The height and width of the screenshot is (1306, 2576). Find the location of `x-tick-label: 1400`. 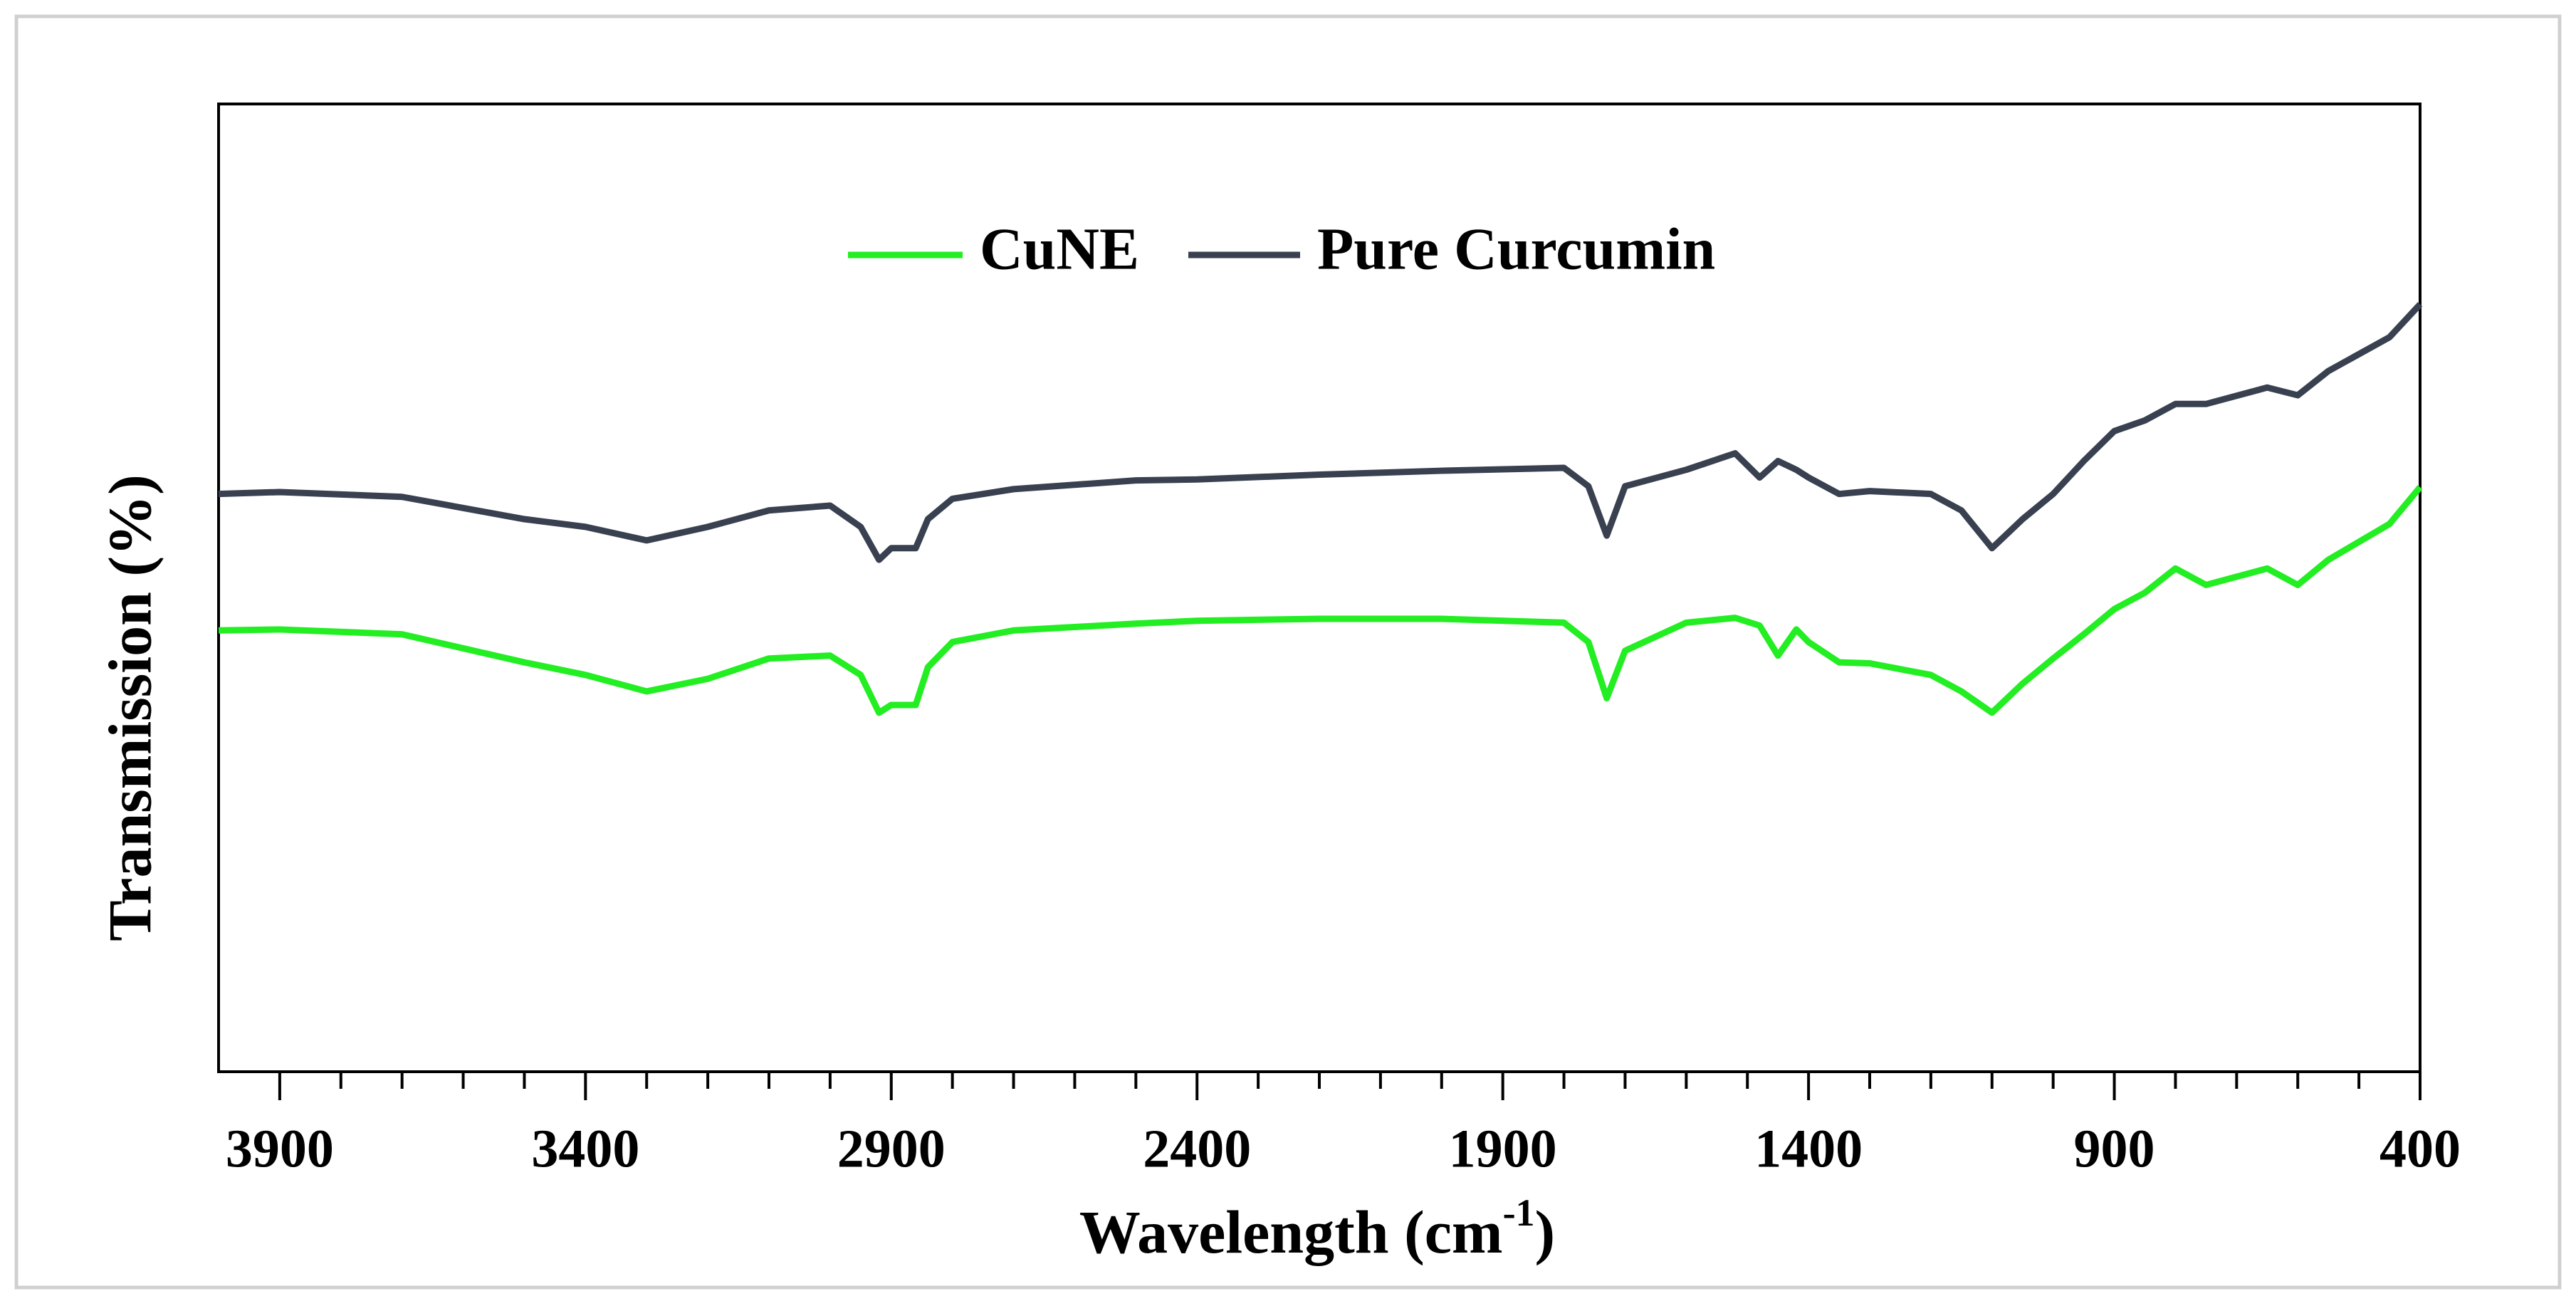

x-tick-label: 1400 is located at coordinates (1808, 1149).